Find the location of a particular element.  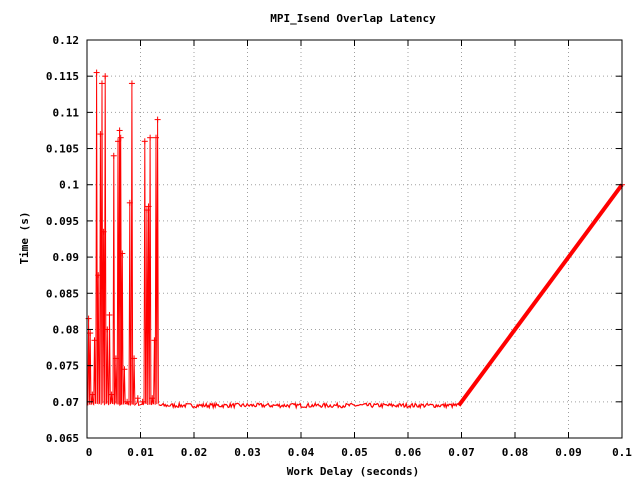

x-tick-label: 0.09 is located at coordinates (568, 452).